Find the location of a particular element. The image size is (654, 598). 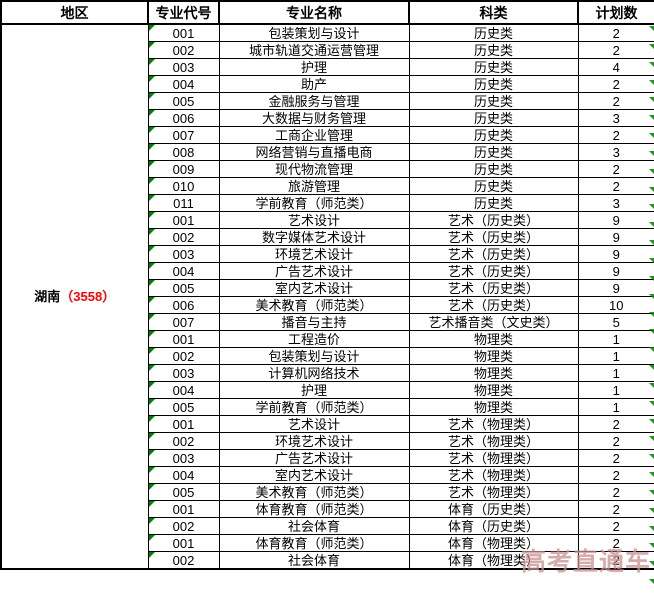

header-row: 地区 专业代号 专业名称 科类 计划数 is located at coordinates (327, 12).